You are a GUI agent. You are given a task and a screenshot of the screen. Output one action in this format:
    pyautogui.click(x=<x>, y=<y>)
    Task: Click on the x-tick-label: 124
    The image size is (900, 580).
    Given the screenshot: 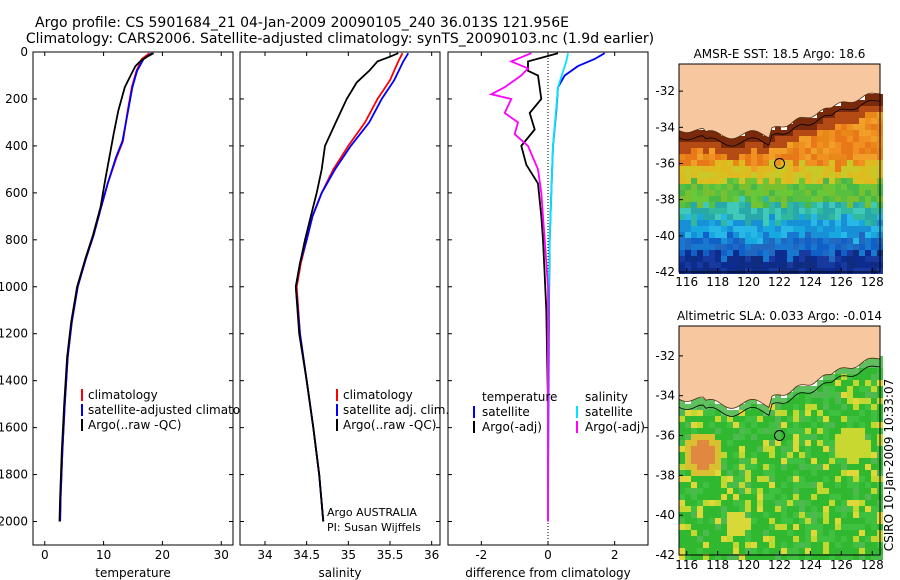 What is the action you would take?
    pyautogui.click(x=810, y=565)
    